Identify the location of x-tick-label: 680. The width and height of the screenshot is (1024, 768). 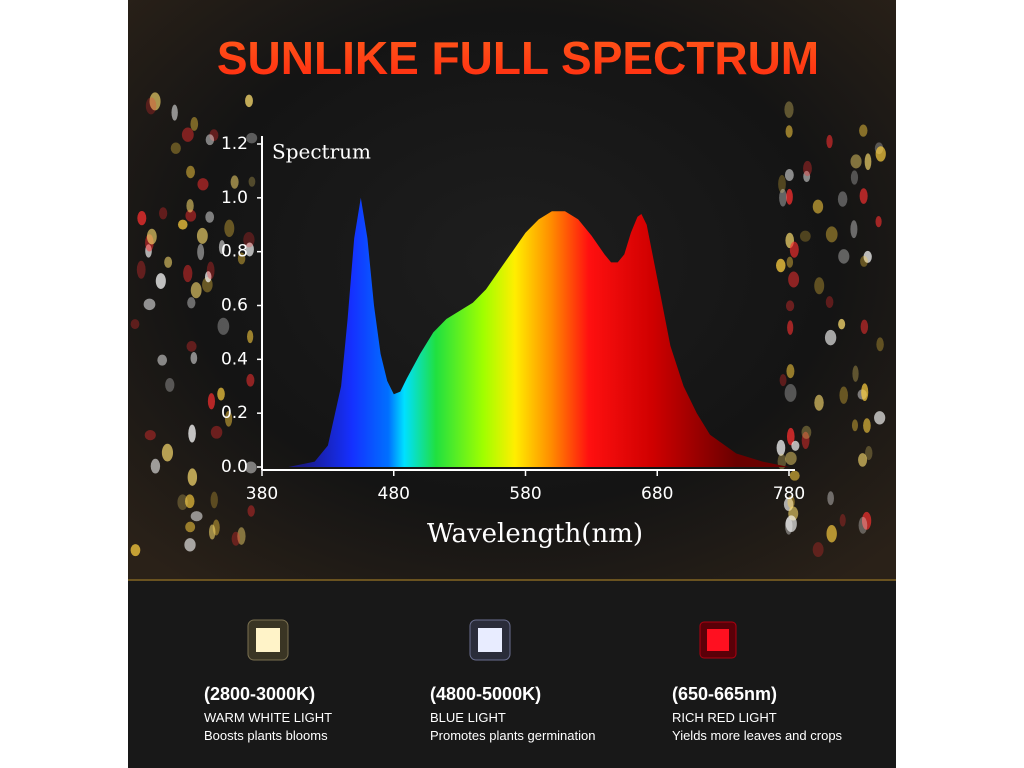
(657, 494).